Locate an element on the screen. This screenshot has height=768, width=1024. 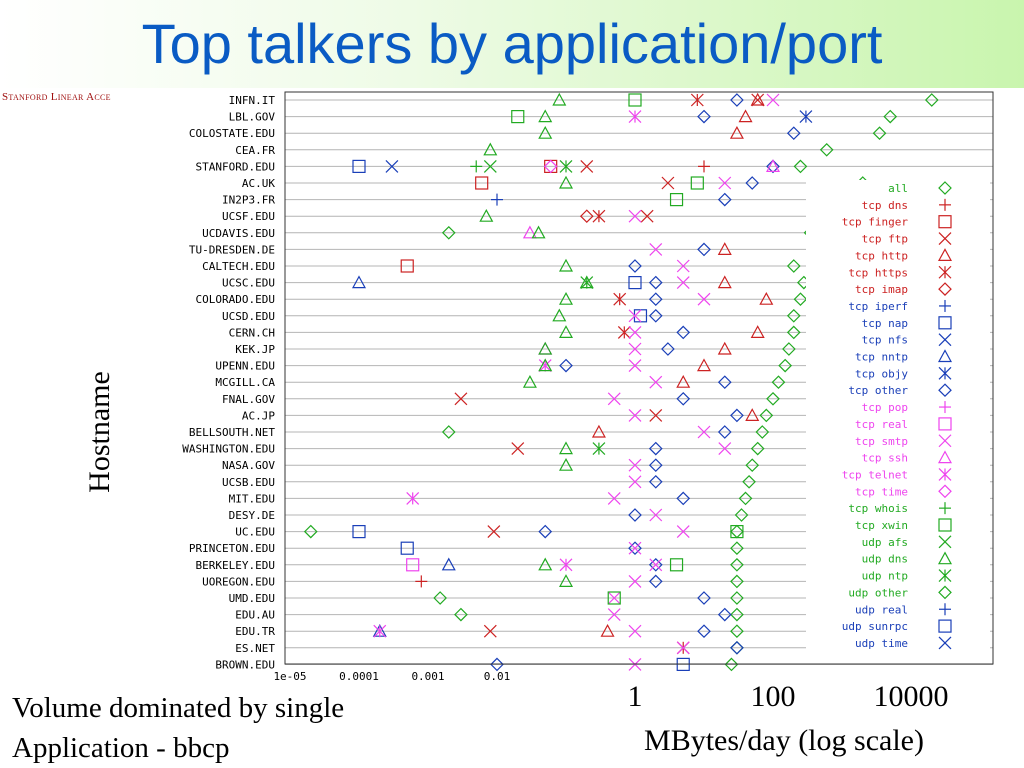
host-label: BERKELEY.EDU is located at coordinates (235, 565).